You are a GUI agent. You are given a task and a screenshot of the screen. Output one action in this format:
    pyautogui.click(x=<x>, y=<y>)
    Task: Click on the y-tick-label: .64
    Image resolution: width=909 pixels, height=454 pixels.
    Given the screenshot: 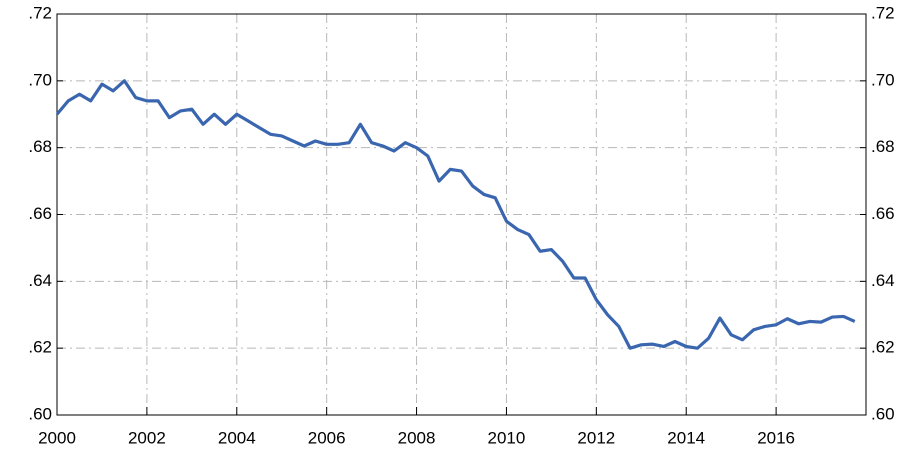 What is the action you would take?
    pyautogui.click(x=40, y=280)
    